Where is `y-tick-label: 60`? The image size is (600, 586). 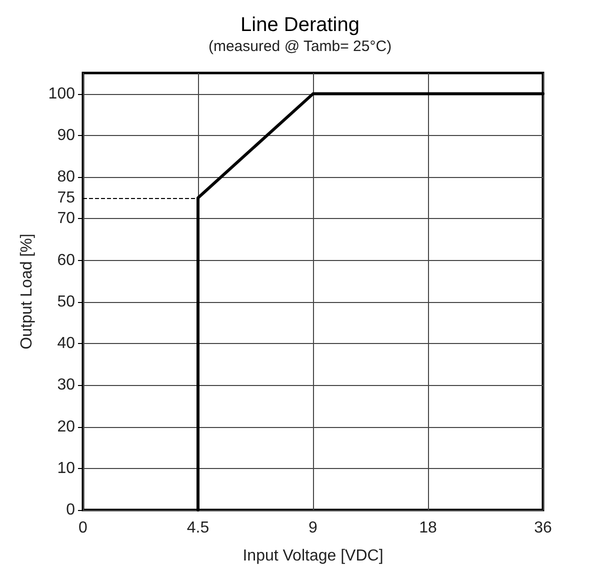
y-tick-label: 60 is located at coordinates (66, 260).